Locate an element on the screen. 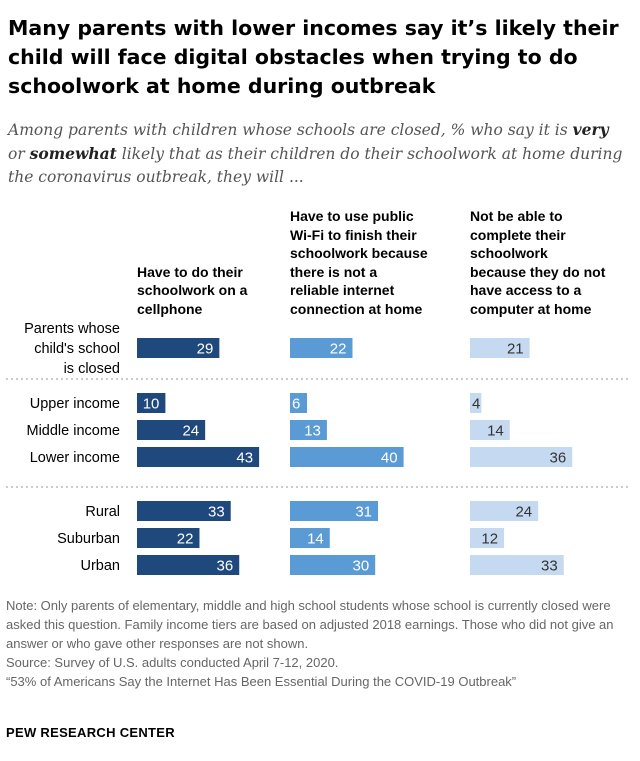 This screenshot has height=761, width=640. column-heading-1: Have to do their schoolwork on a cellphone is located at coordinates (192, 291).